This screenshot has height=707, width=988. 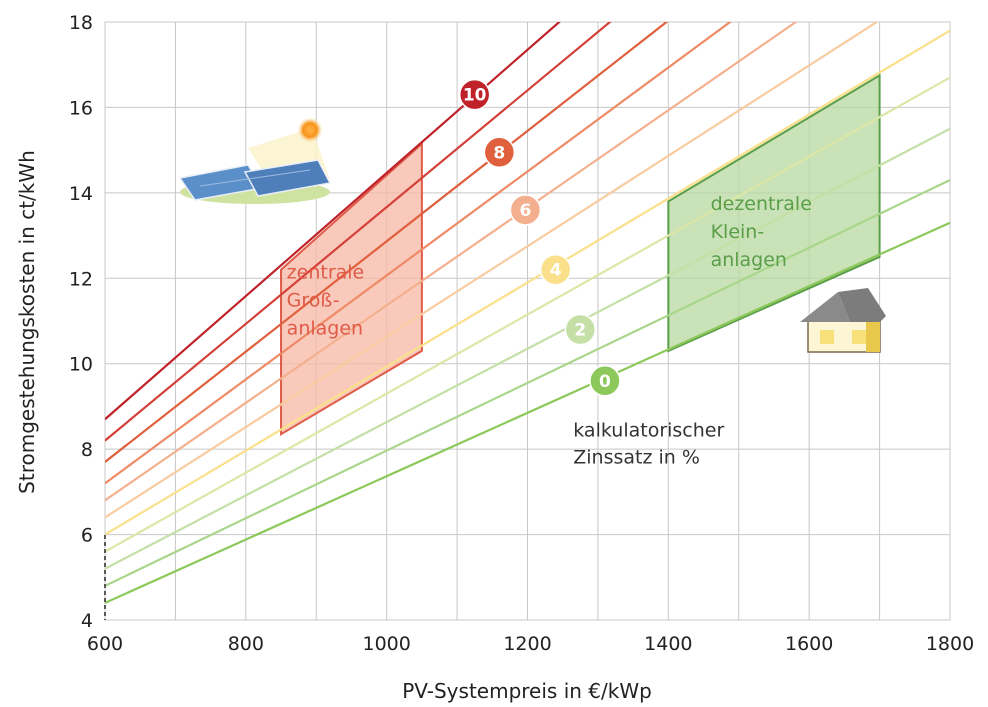 I want to click on y-axis-label: Stromgestehungskosten in ct/kWh, so click(x=27, y=322).